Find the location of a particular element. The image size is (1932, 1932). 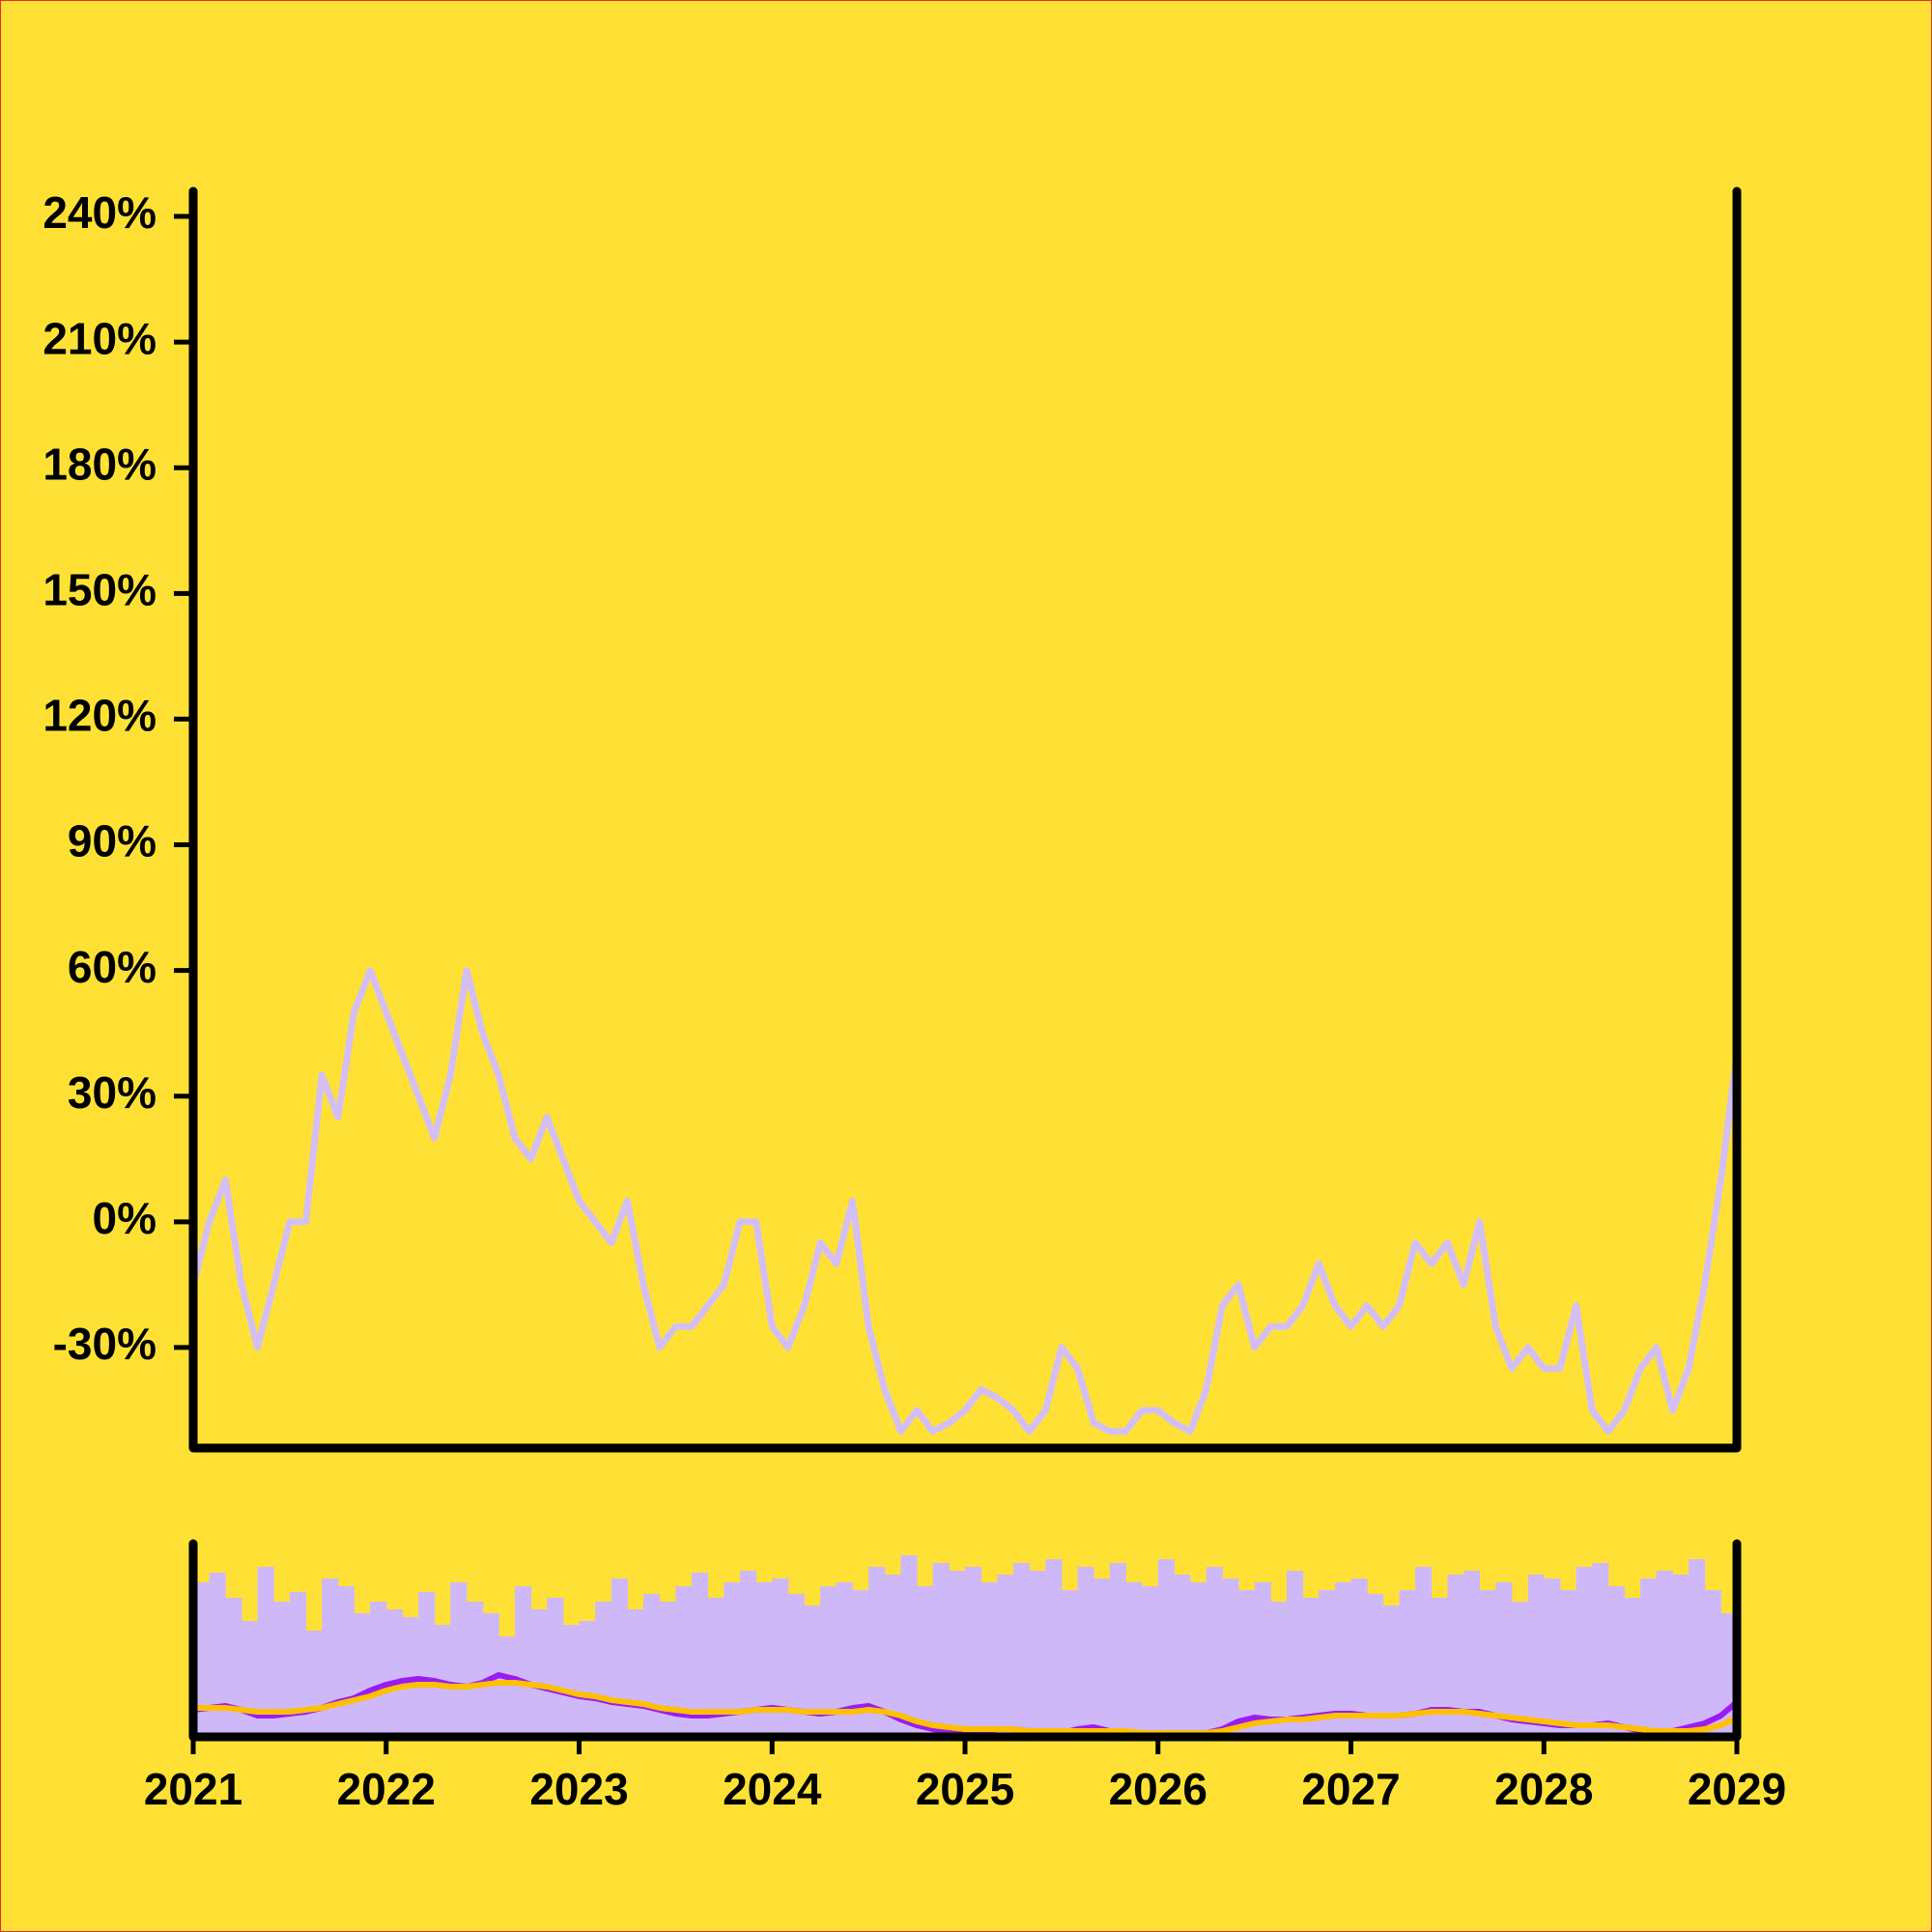

y-tick-label: 120% is located at coordinates (99, 716).